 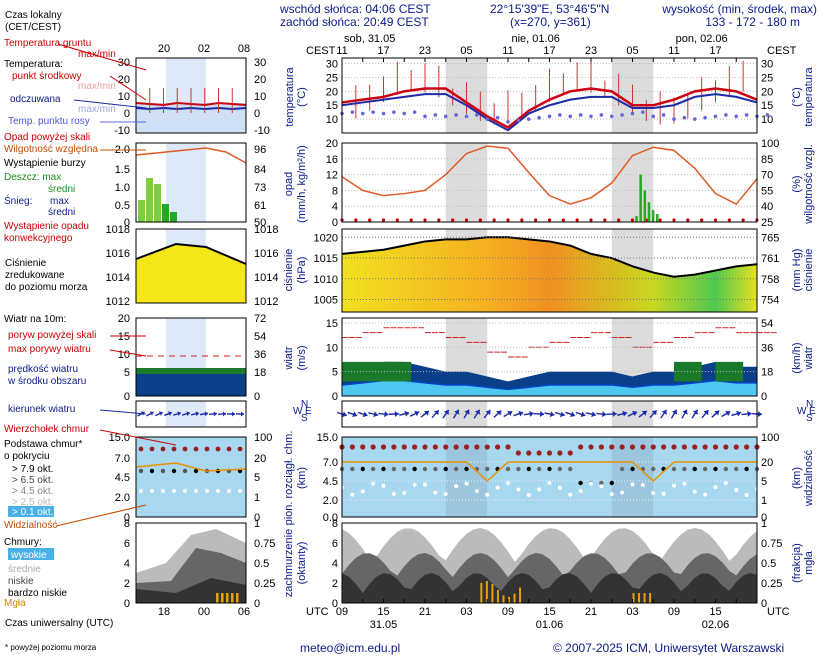 What do you see at coordinates (118, 230) in the screenshot?
I see `leg-pres-tick-1018: 1018` at bounding box center [118, 230].